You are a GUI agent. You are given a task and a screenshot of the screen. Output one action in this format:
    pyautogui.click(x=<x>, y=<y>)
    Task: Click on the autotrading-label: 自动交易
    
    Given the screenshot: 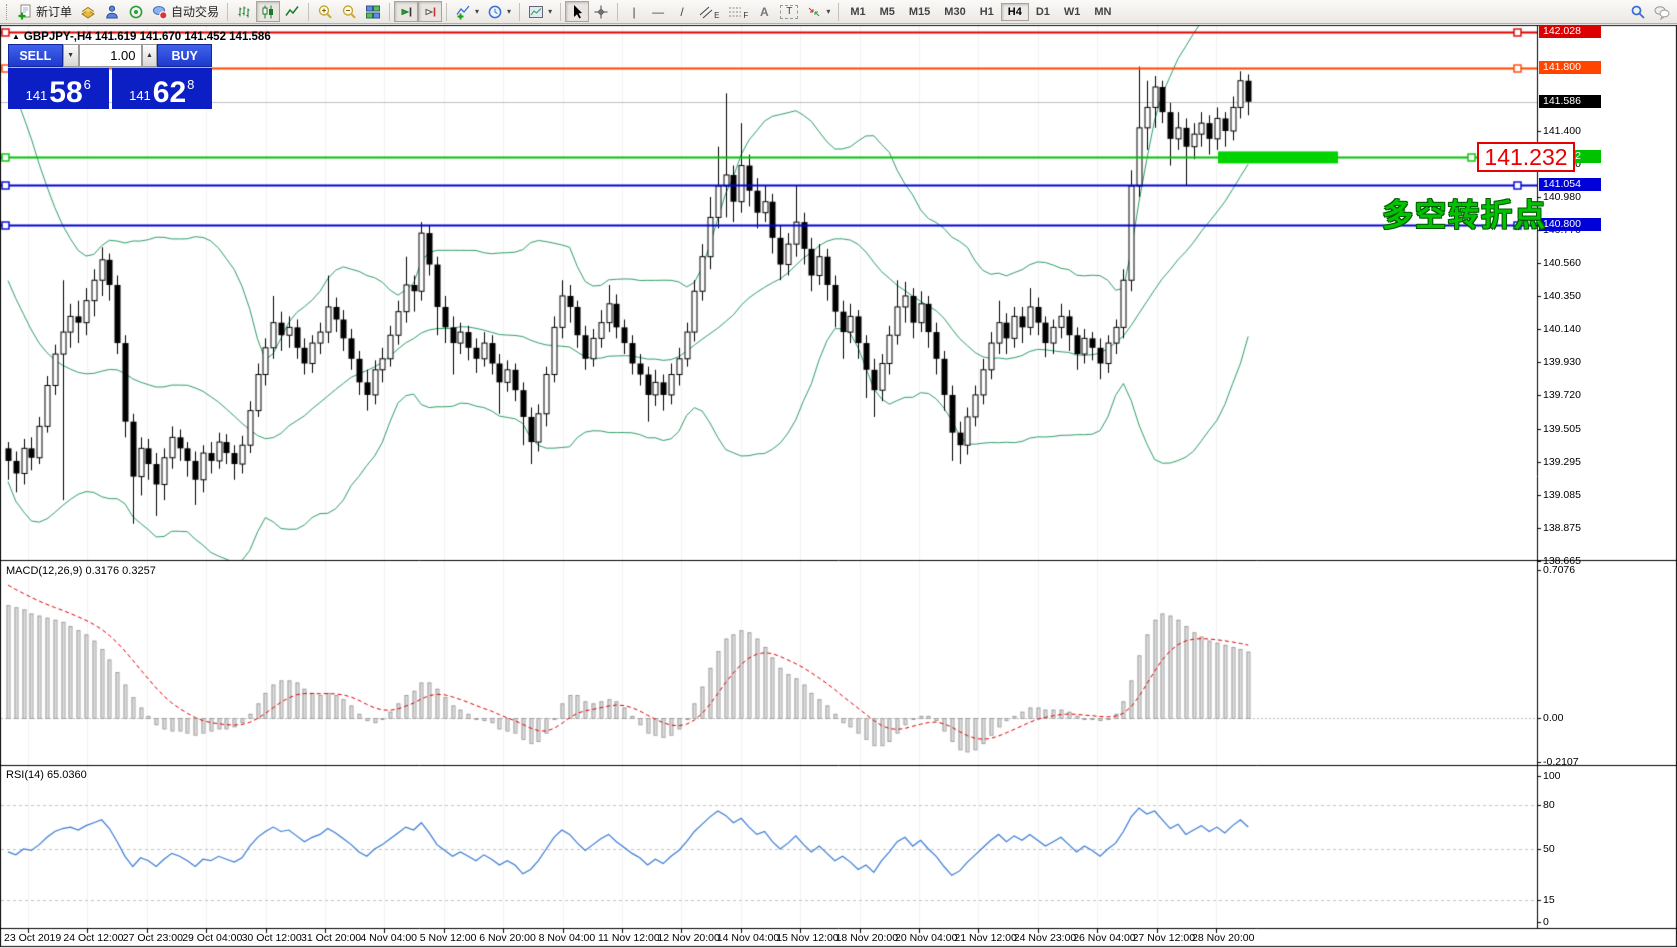 What is the action you would take?
    pyautogui.click(x=195, y=12)
    